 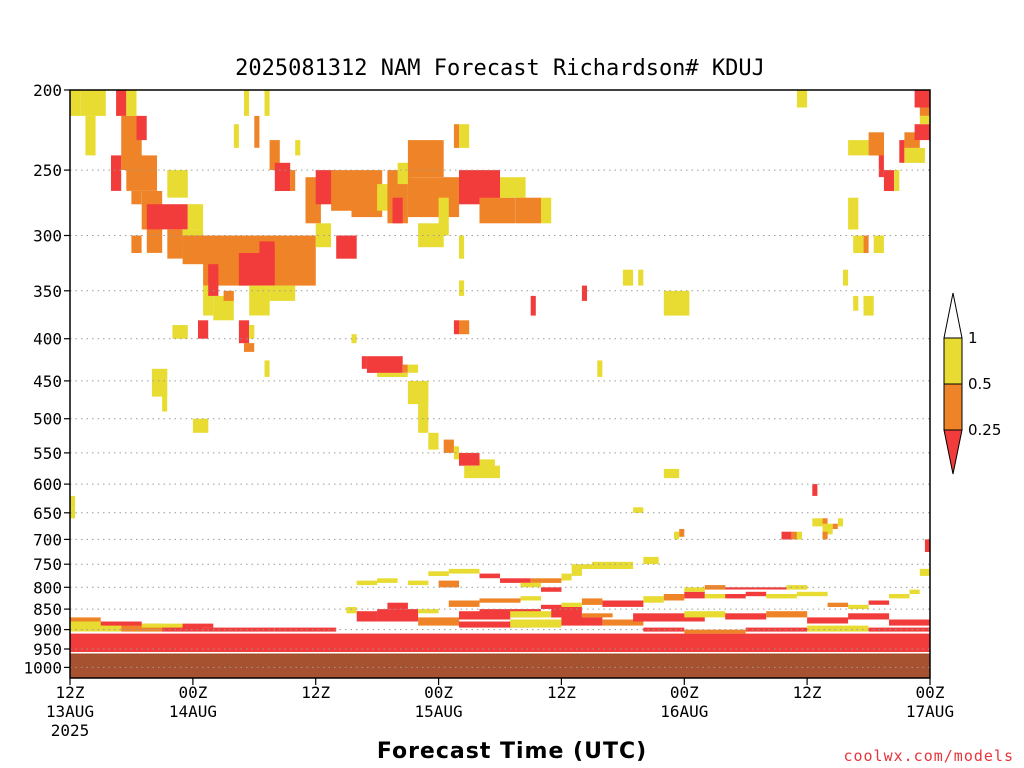 I want to click on legend-swatch, so click(x=953, y=361).